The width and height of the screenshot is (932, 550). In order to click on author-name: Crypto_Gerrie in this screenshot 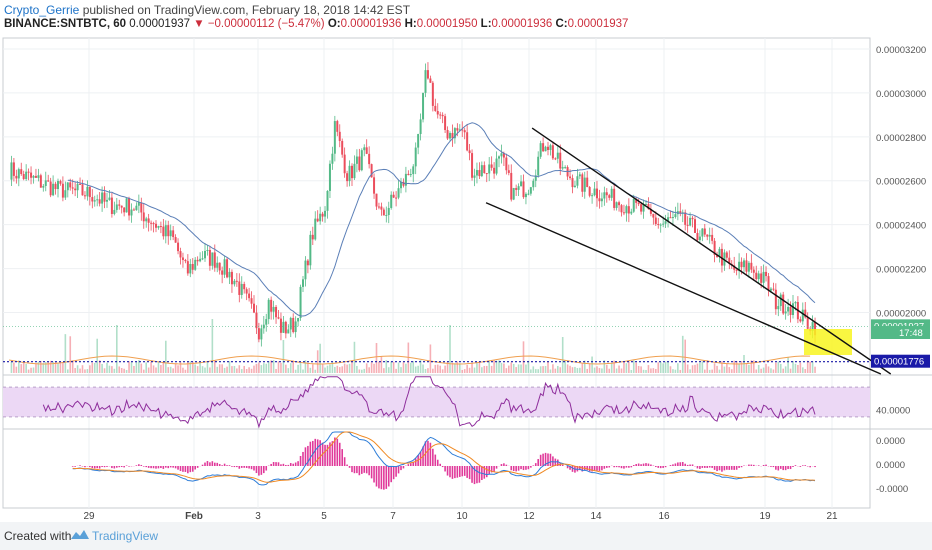, I will do `click(42, 10)`.